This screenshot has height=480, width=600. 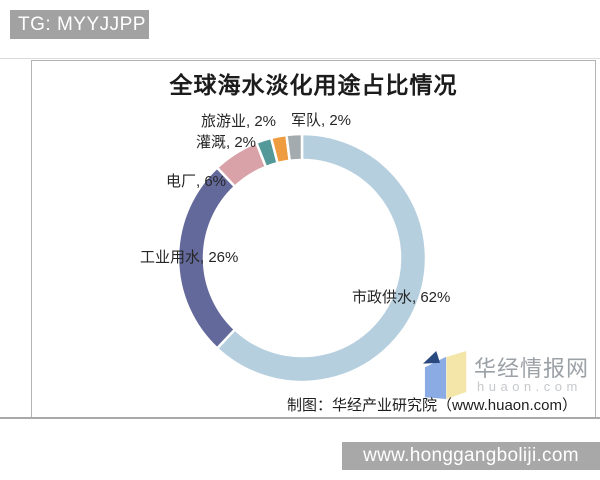 I want to click on chart-source-note: 制图：华经产业研究院（www.huaon.com）, so click(x=431, y=405).